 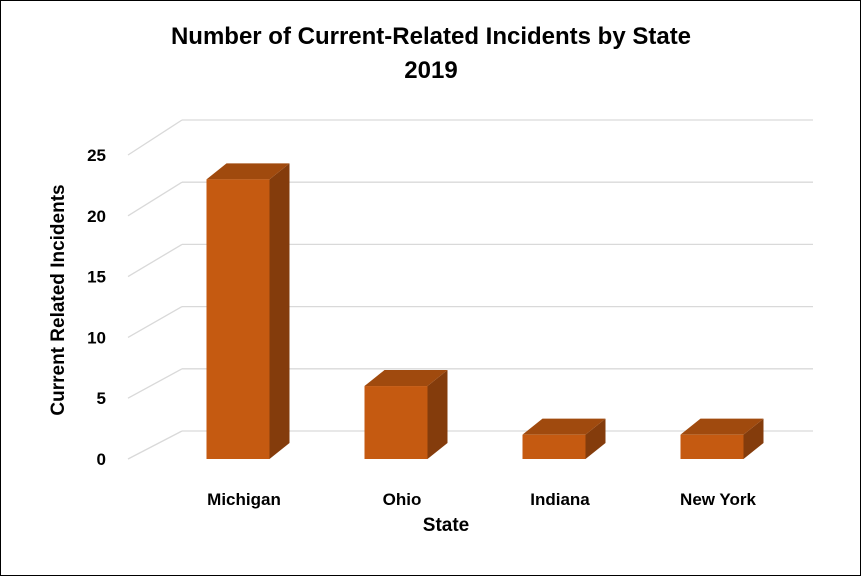 What do you see at coordinates (560, 499) in the screenshot?
I see `x-tick-label: Indiana` at bounding box center [560, 499].